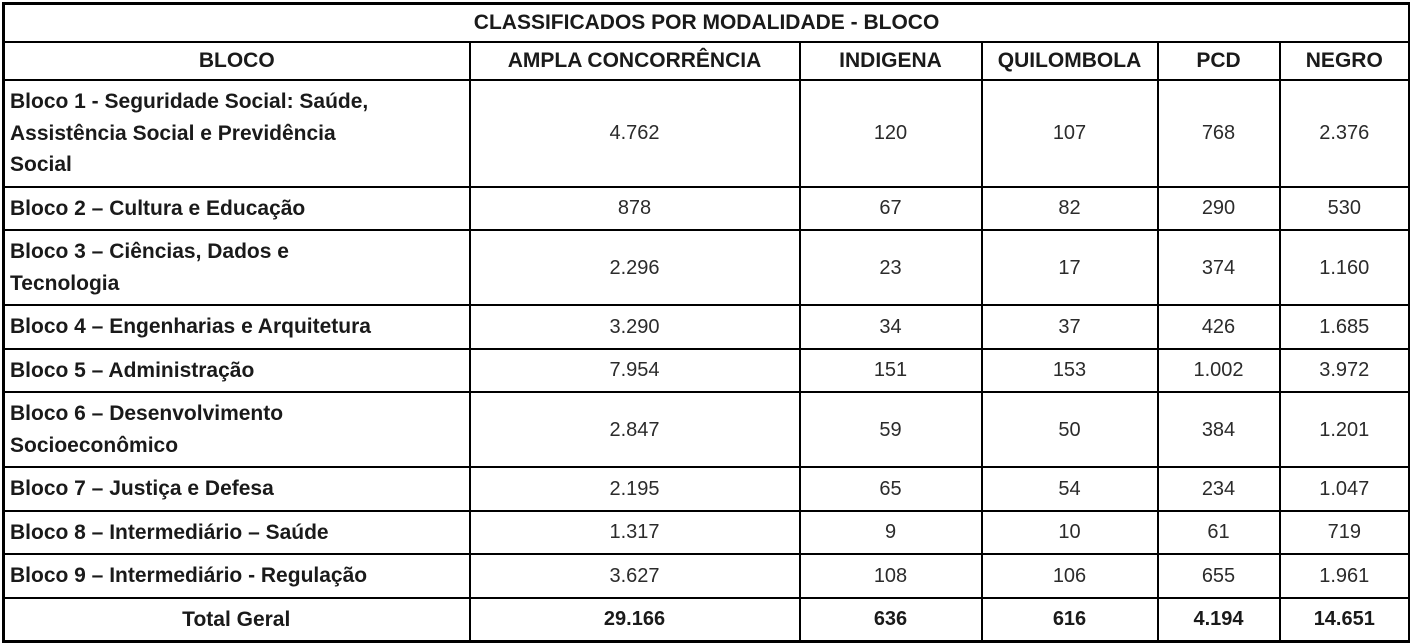 The image size is (1410, 644). I want to click on value-cell: 54, so click(1069, 489).